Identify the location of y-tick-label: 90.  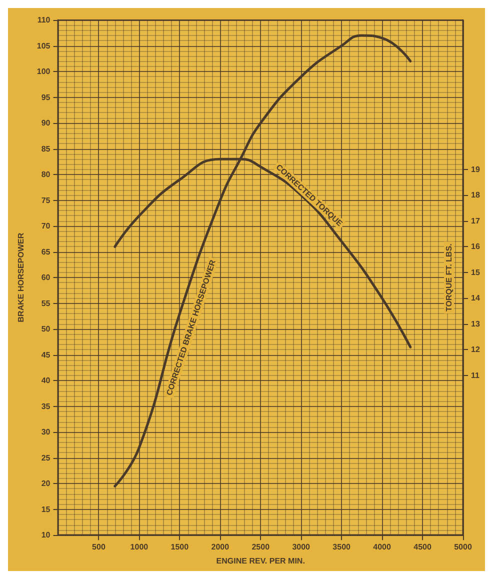
(46, 123).